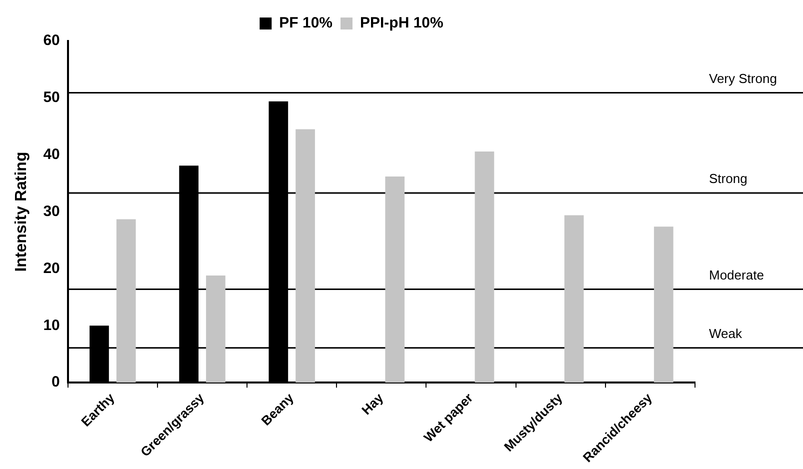  I want to click on ref-line-label: Very Strong, so click(743, 78).